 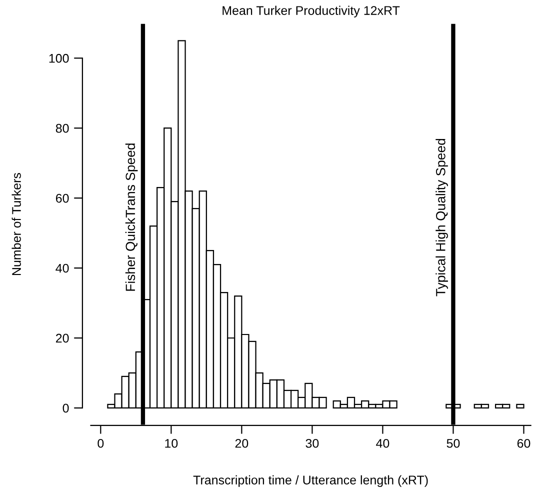 I want to click on x-tick-label: 20, so click(x=241, y=443).